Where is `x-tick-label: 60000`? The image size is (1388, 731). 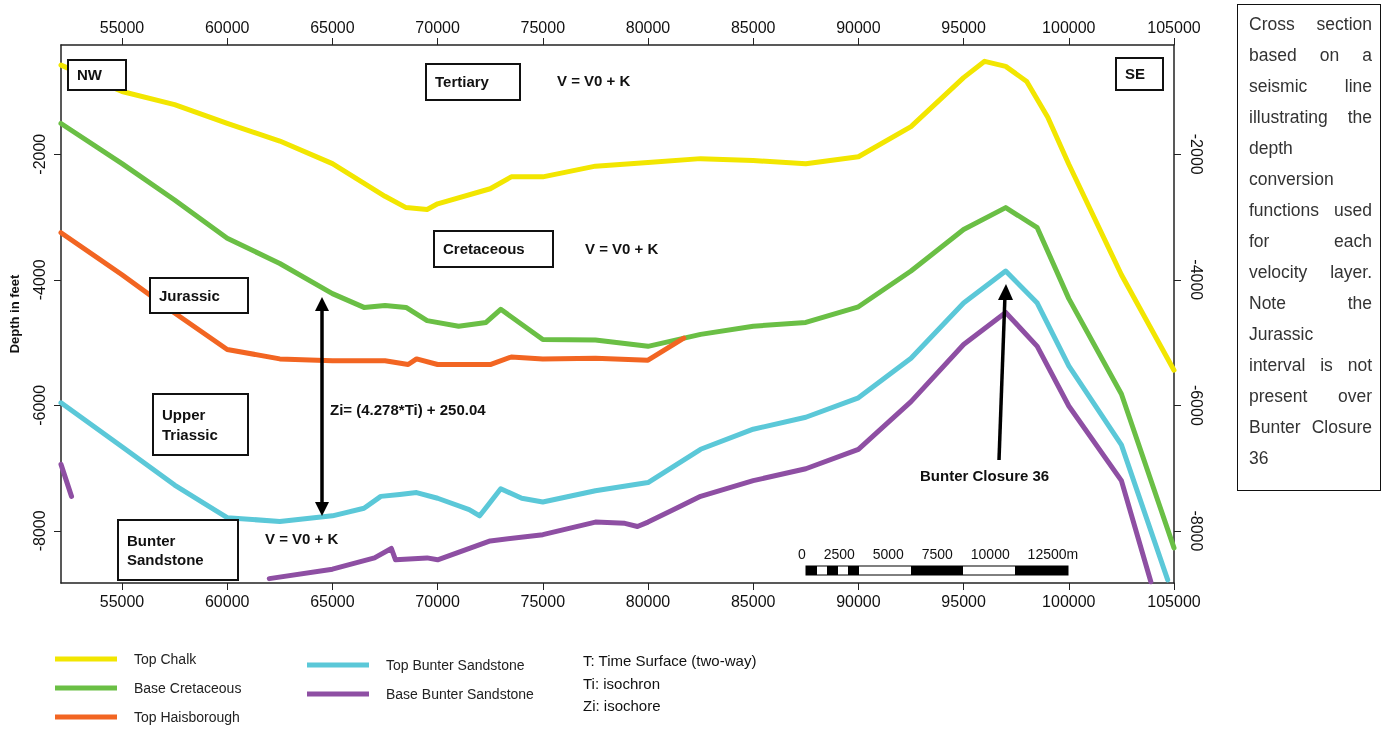
x-tick-label: 60000 is located at coordinates (227, 601).